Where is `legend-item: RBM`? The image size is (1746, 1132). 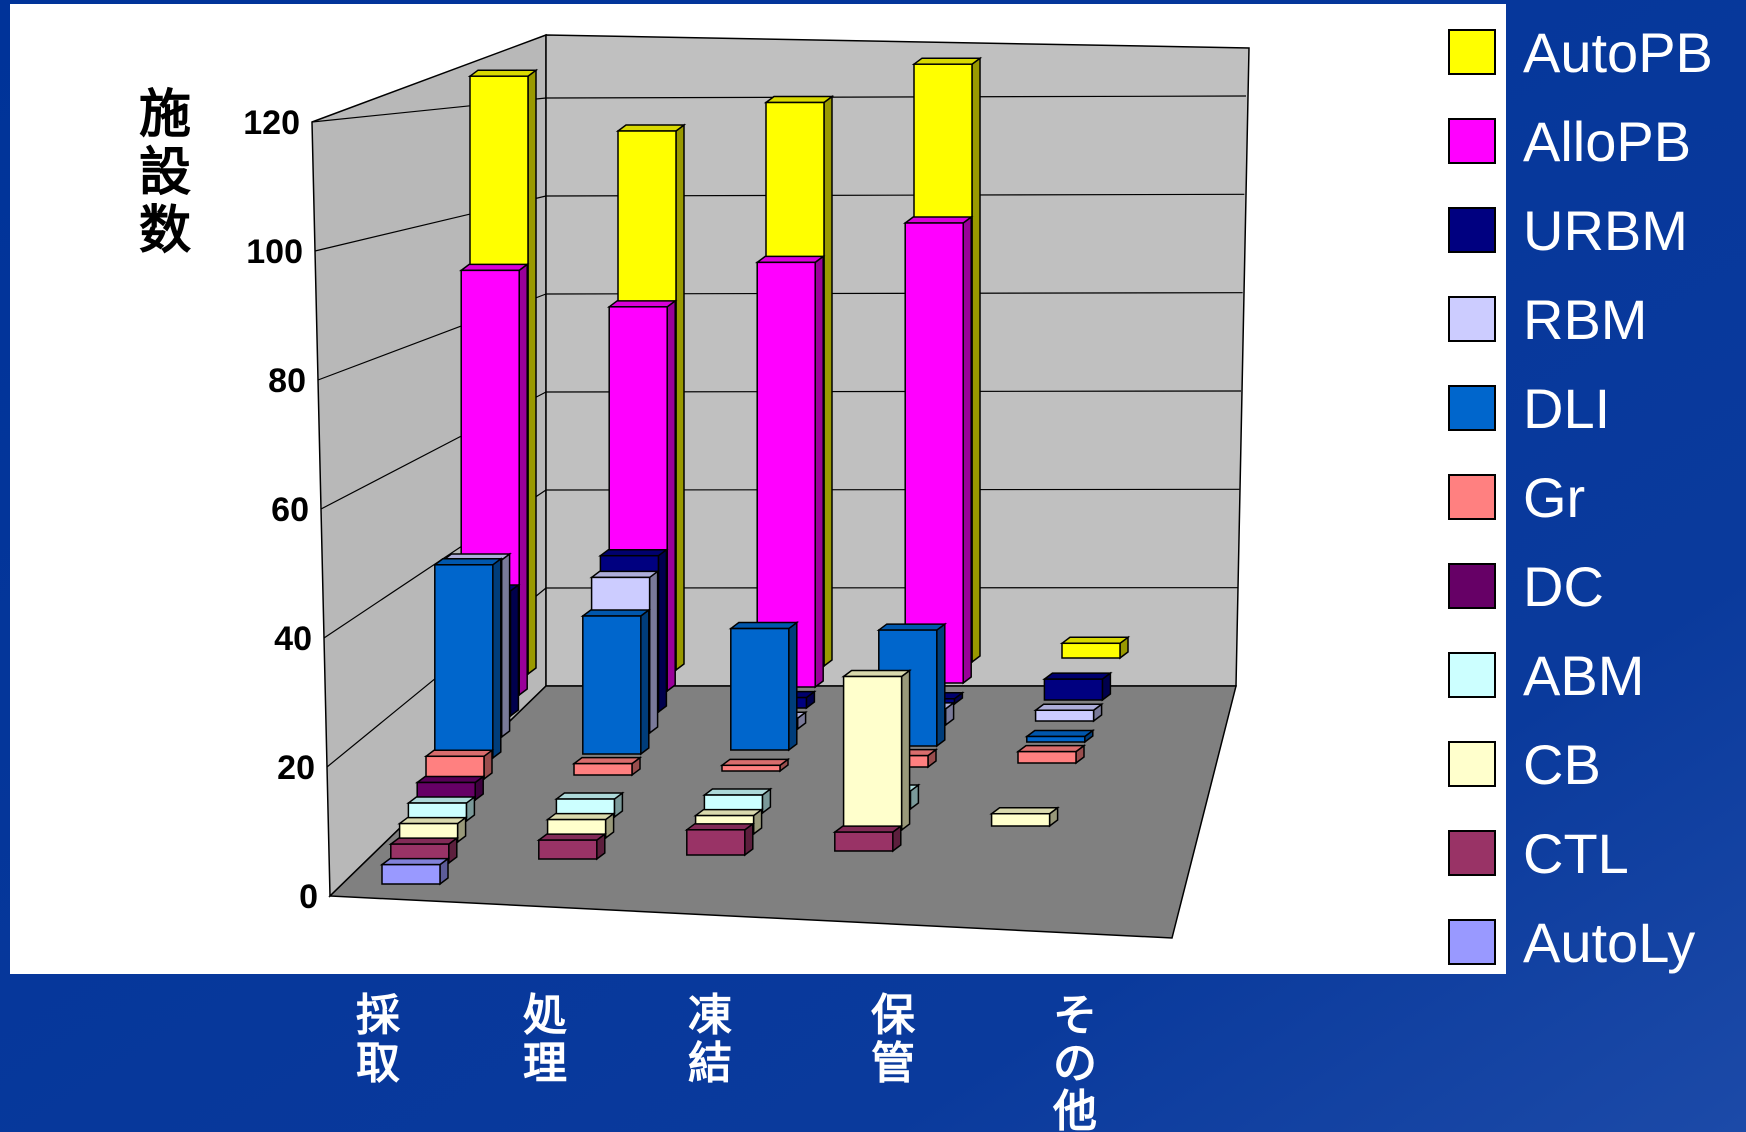
legend-item: RBM is located at coordinates (1547, 319).